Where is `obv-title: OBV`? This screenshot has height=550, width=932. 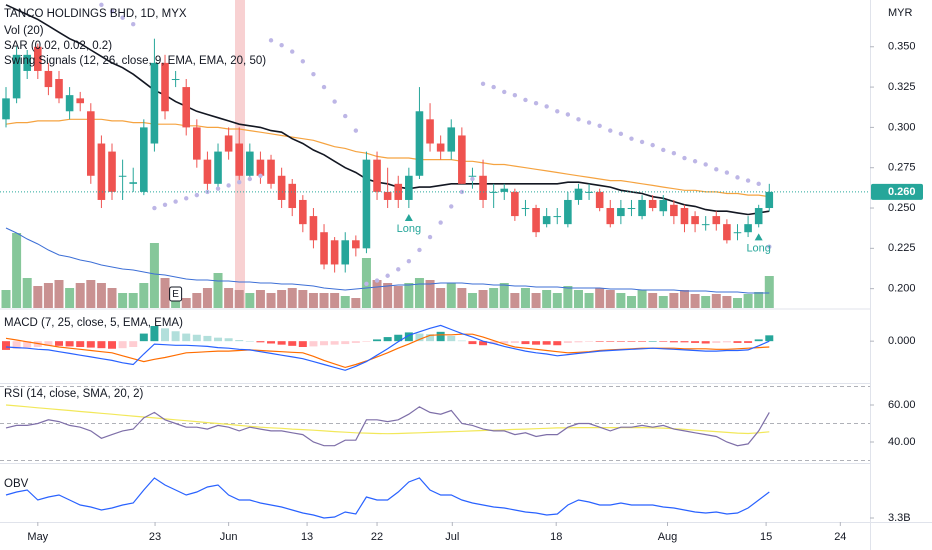 obv-title: OBV is located at coordinates (16, 484).